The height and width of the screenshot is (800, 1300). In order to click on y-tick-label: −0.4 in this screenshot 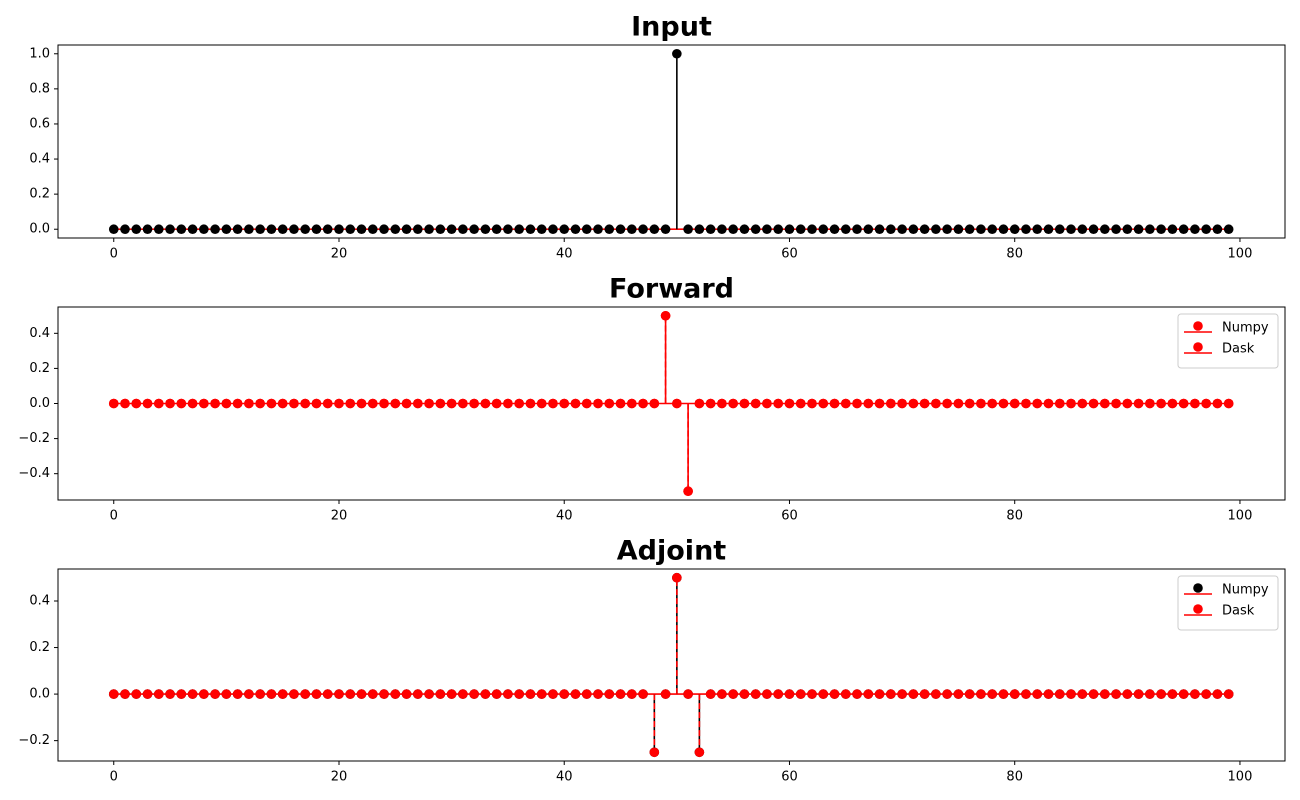, I will do `click(34, 473)`.